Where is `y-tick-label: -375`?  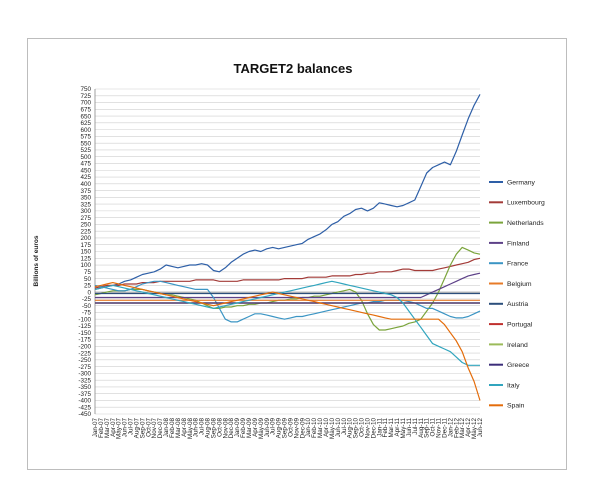
y-tick-label: -375 is located at coordinates (84, 394).